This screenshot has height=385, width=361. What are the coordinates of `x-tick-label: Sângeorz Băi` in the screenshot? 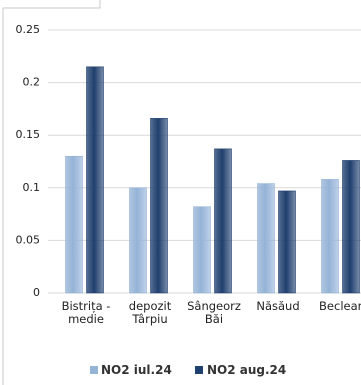 It's located at (214, 312).